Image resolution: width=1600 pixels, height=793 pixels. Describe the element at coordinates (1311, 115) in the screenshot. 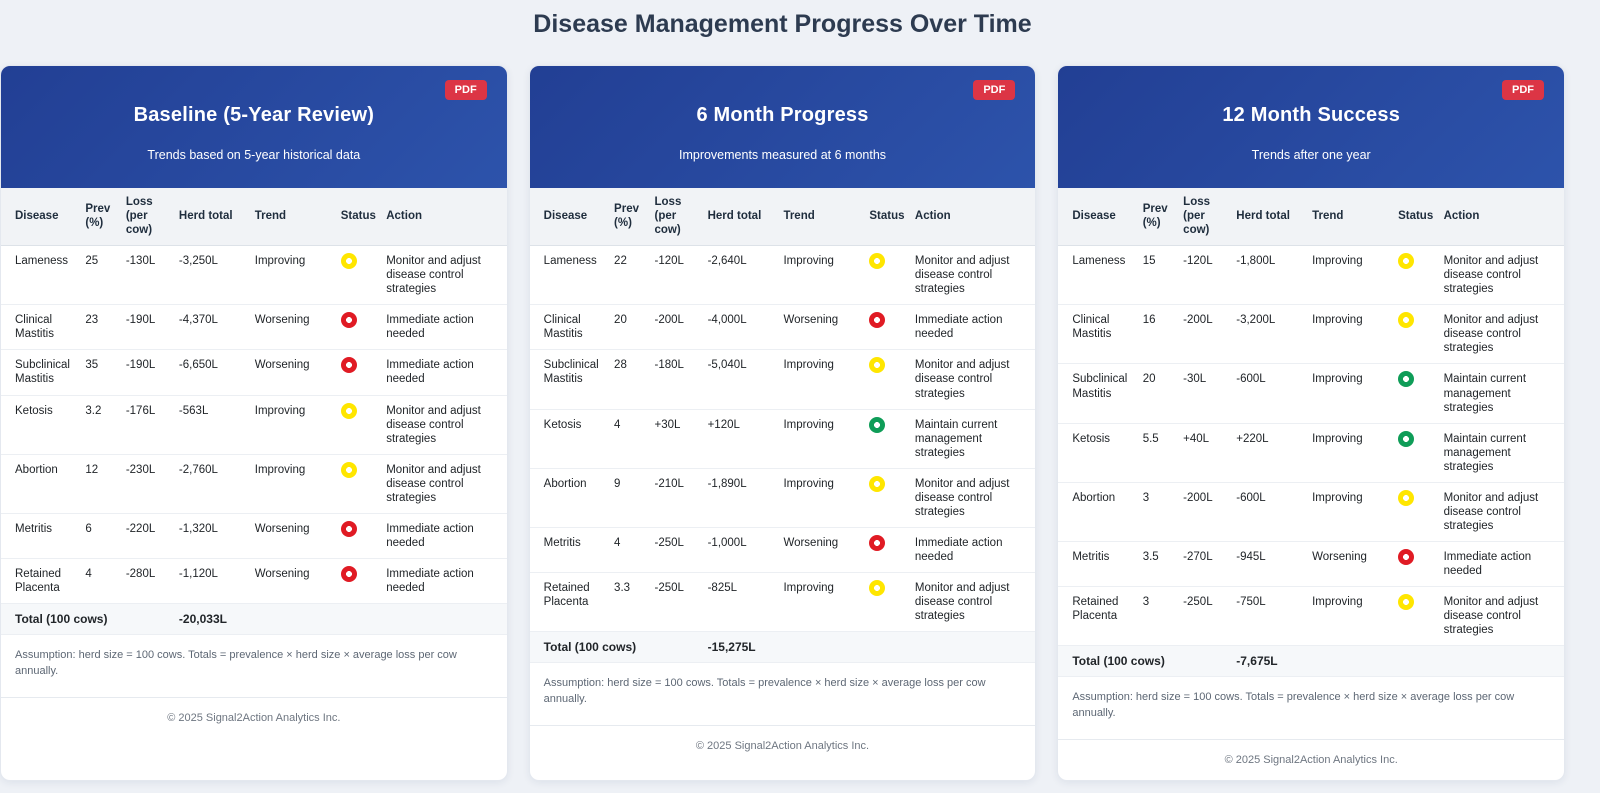

I see `card-title: 12 Month Success` at that location.